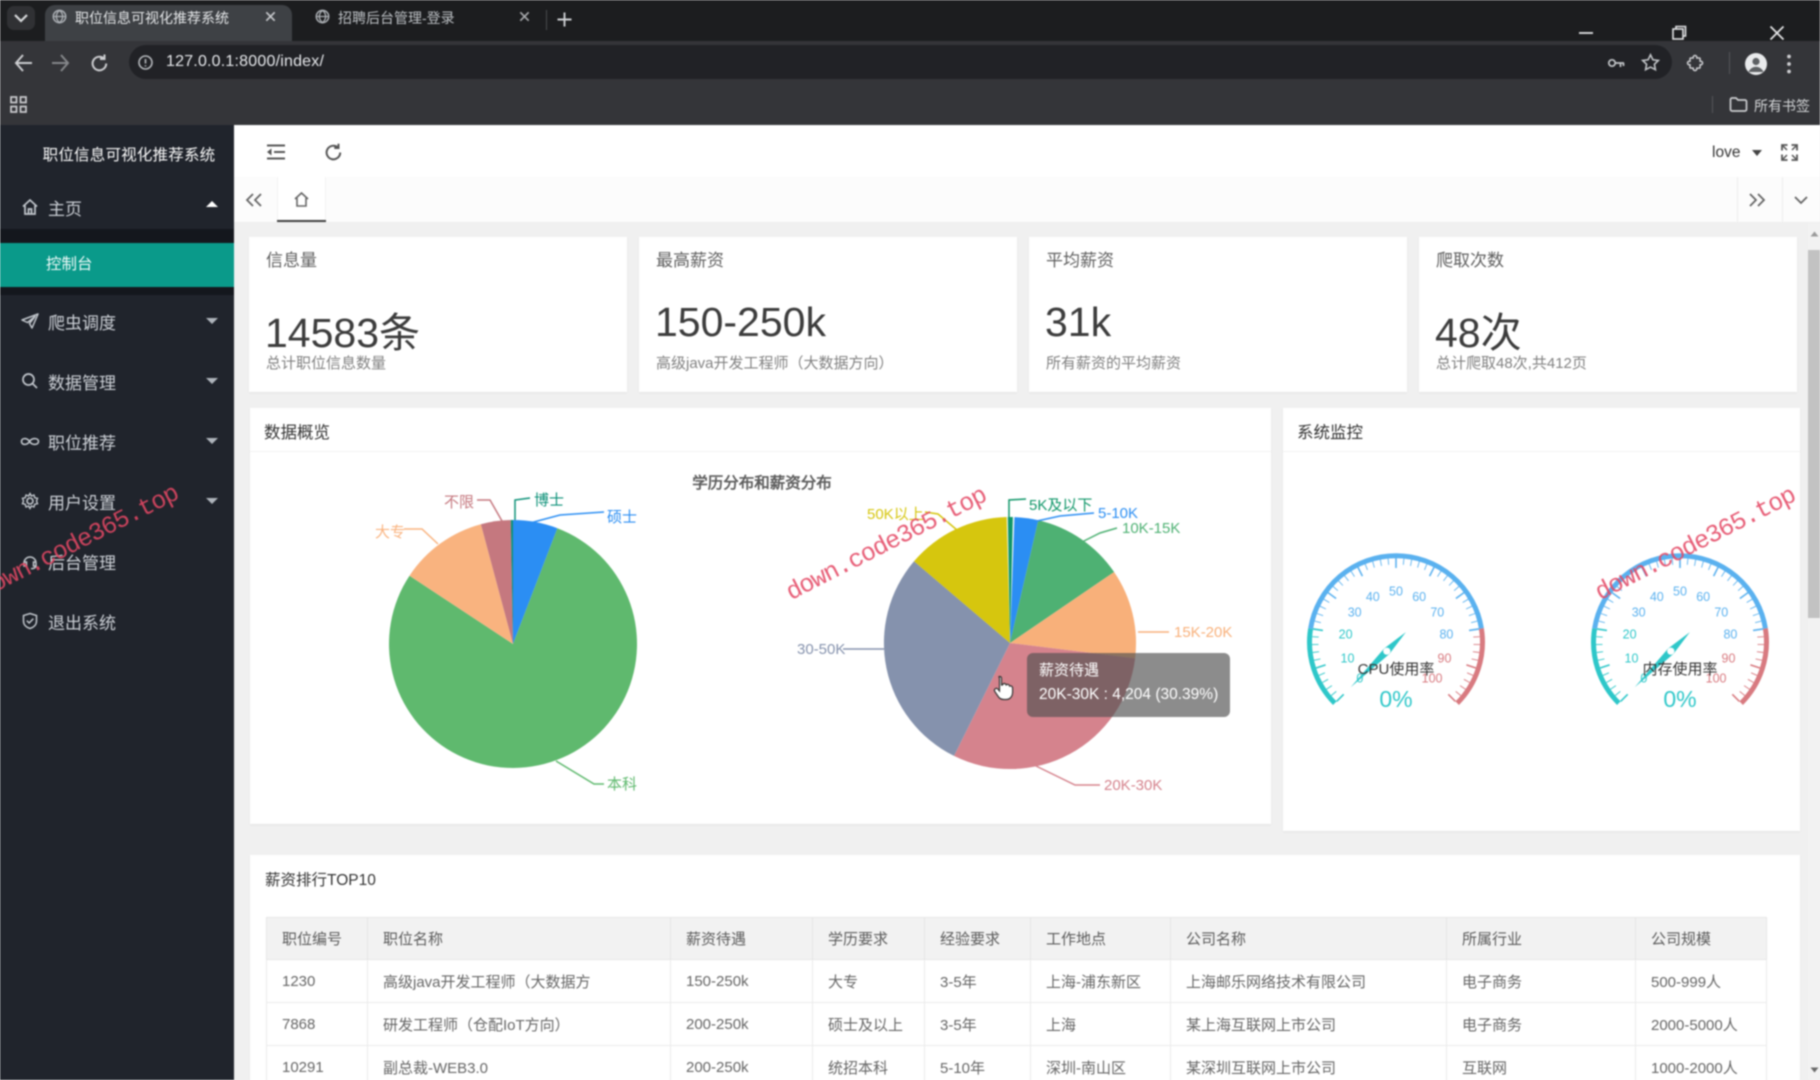  What do you see at coordinates (1679, 669) in the screenshot?
I see `svg-text: 内存使用率` at bounding box center [1679, 669].